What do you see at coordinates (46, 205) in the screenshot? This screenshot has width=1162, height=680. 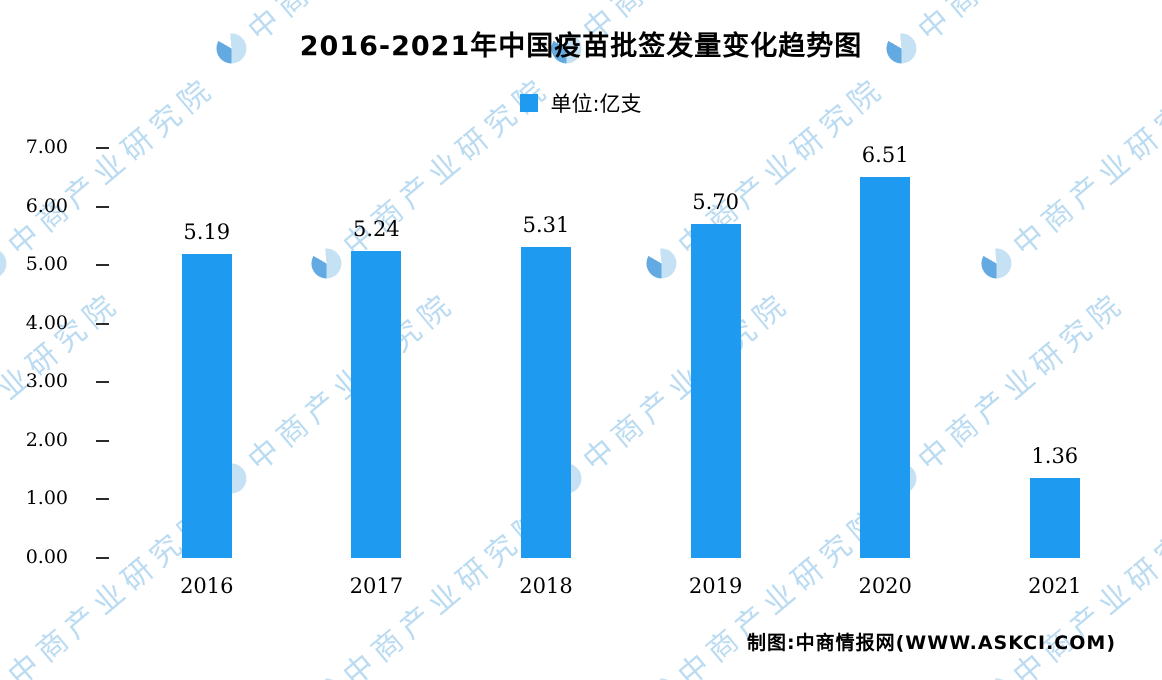 I see `y-axis-tick-label: 6.00` at bounding box center [46, 205].